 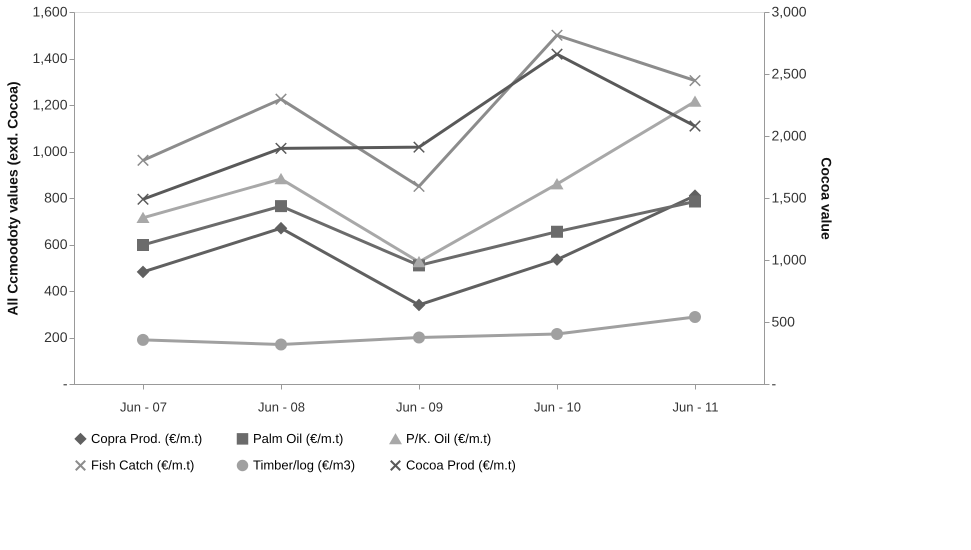 I want to click on x-tick-label: Jun - 09, so click(x=419, y=407).